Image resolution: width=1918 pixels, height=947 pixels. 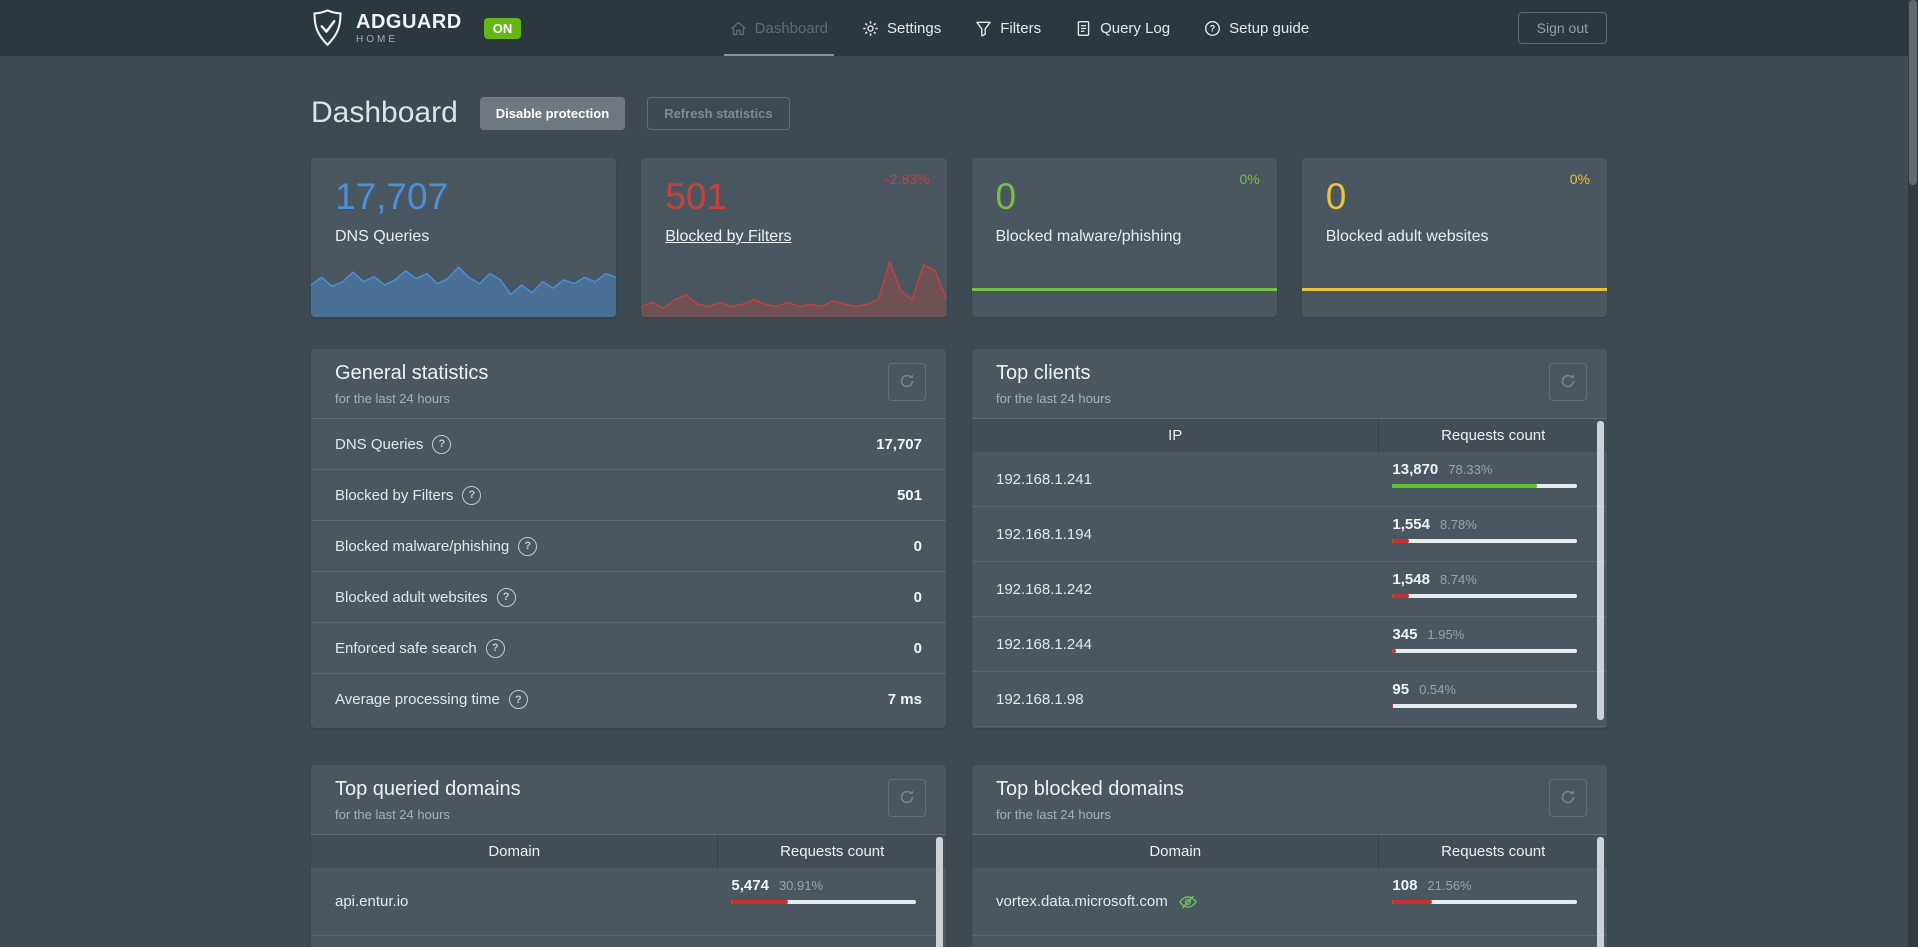 I want to click on adguard-logo: ADGUARD HOME ON, so click(x=416, y=28).